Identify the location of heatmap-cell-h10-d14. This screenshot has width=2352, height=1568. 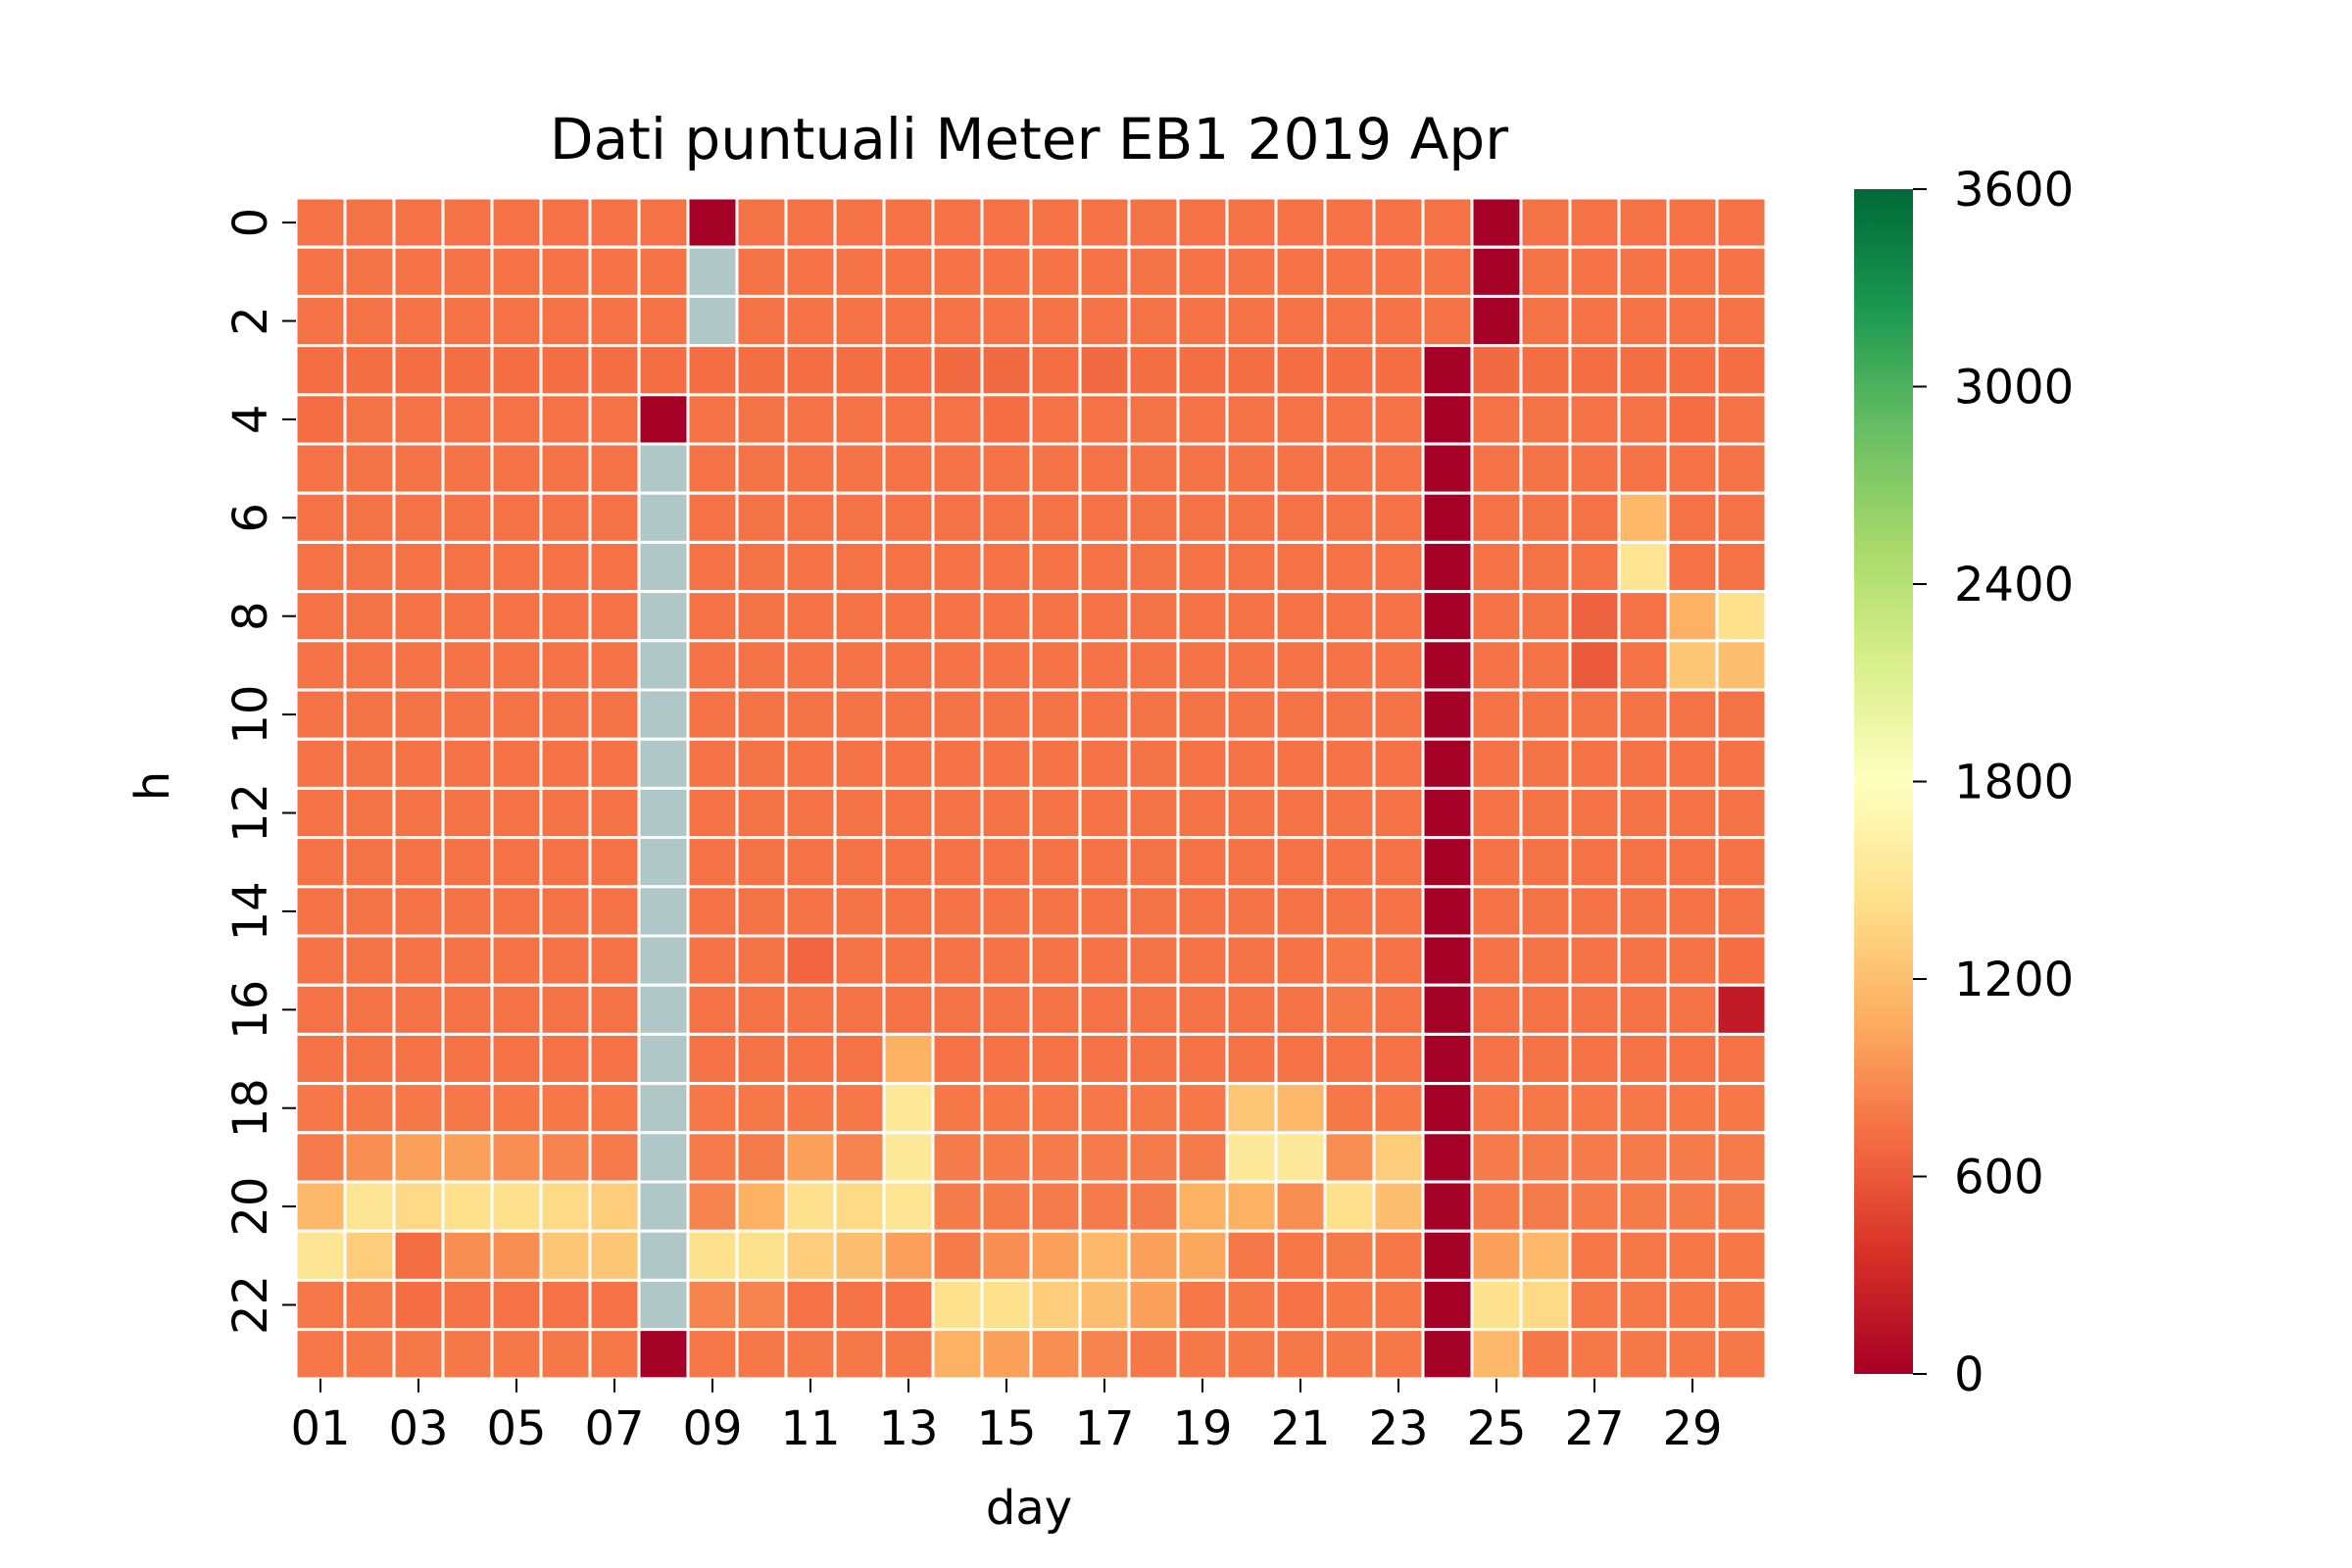
(957, 714).